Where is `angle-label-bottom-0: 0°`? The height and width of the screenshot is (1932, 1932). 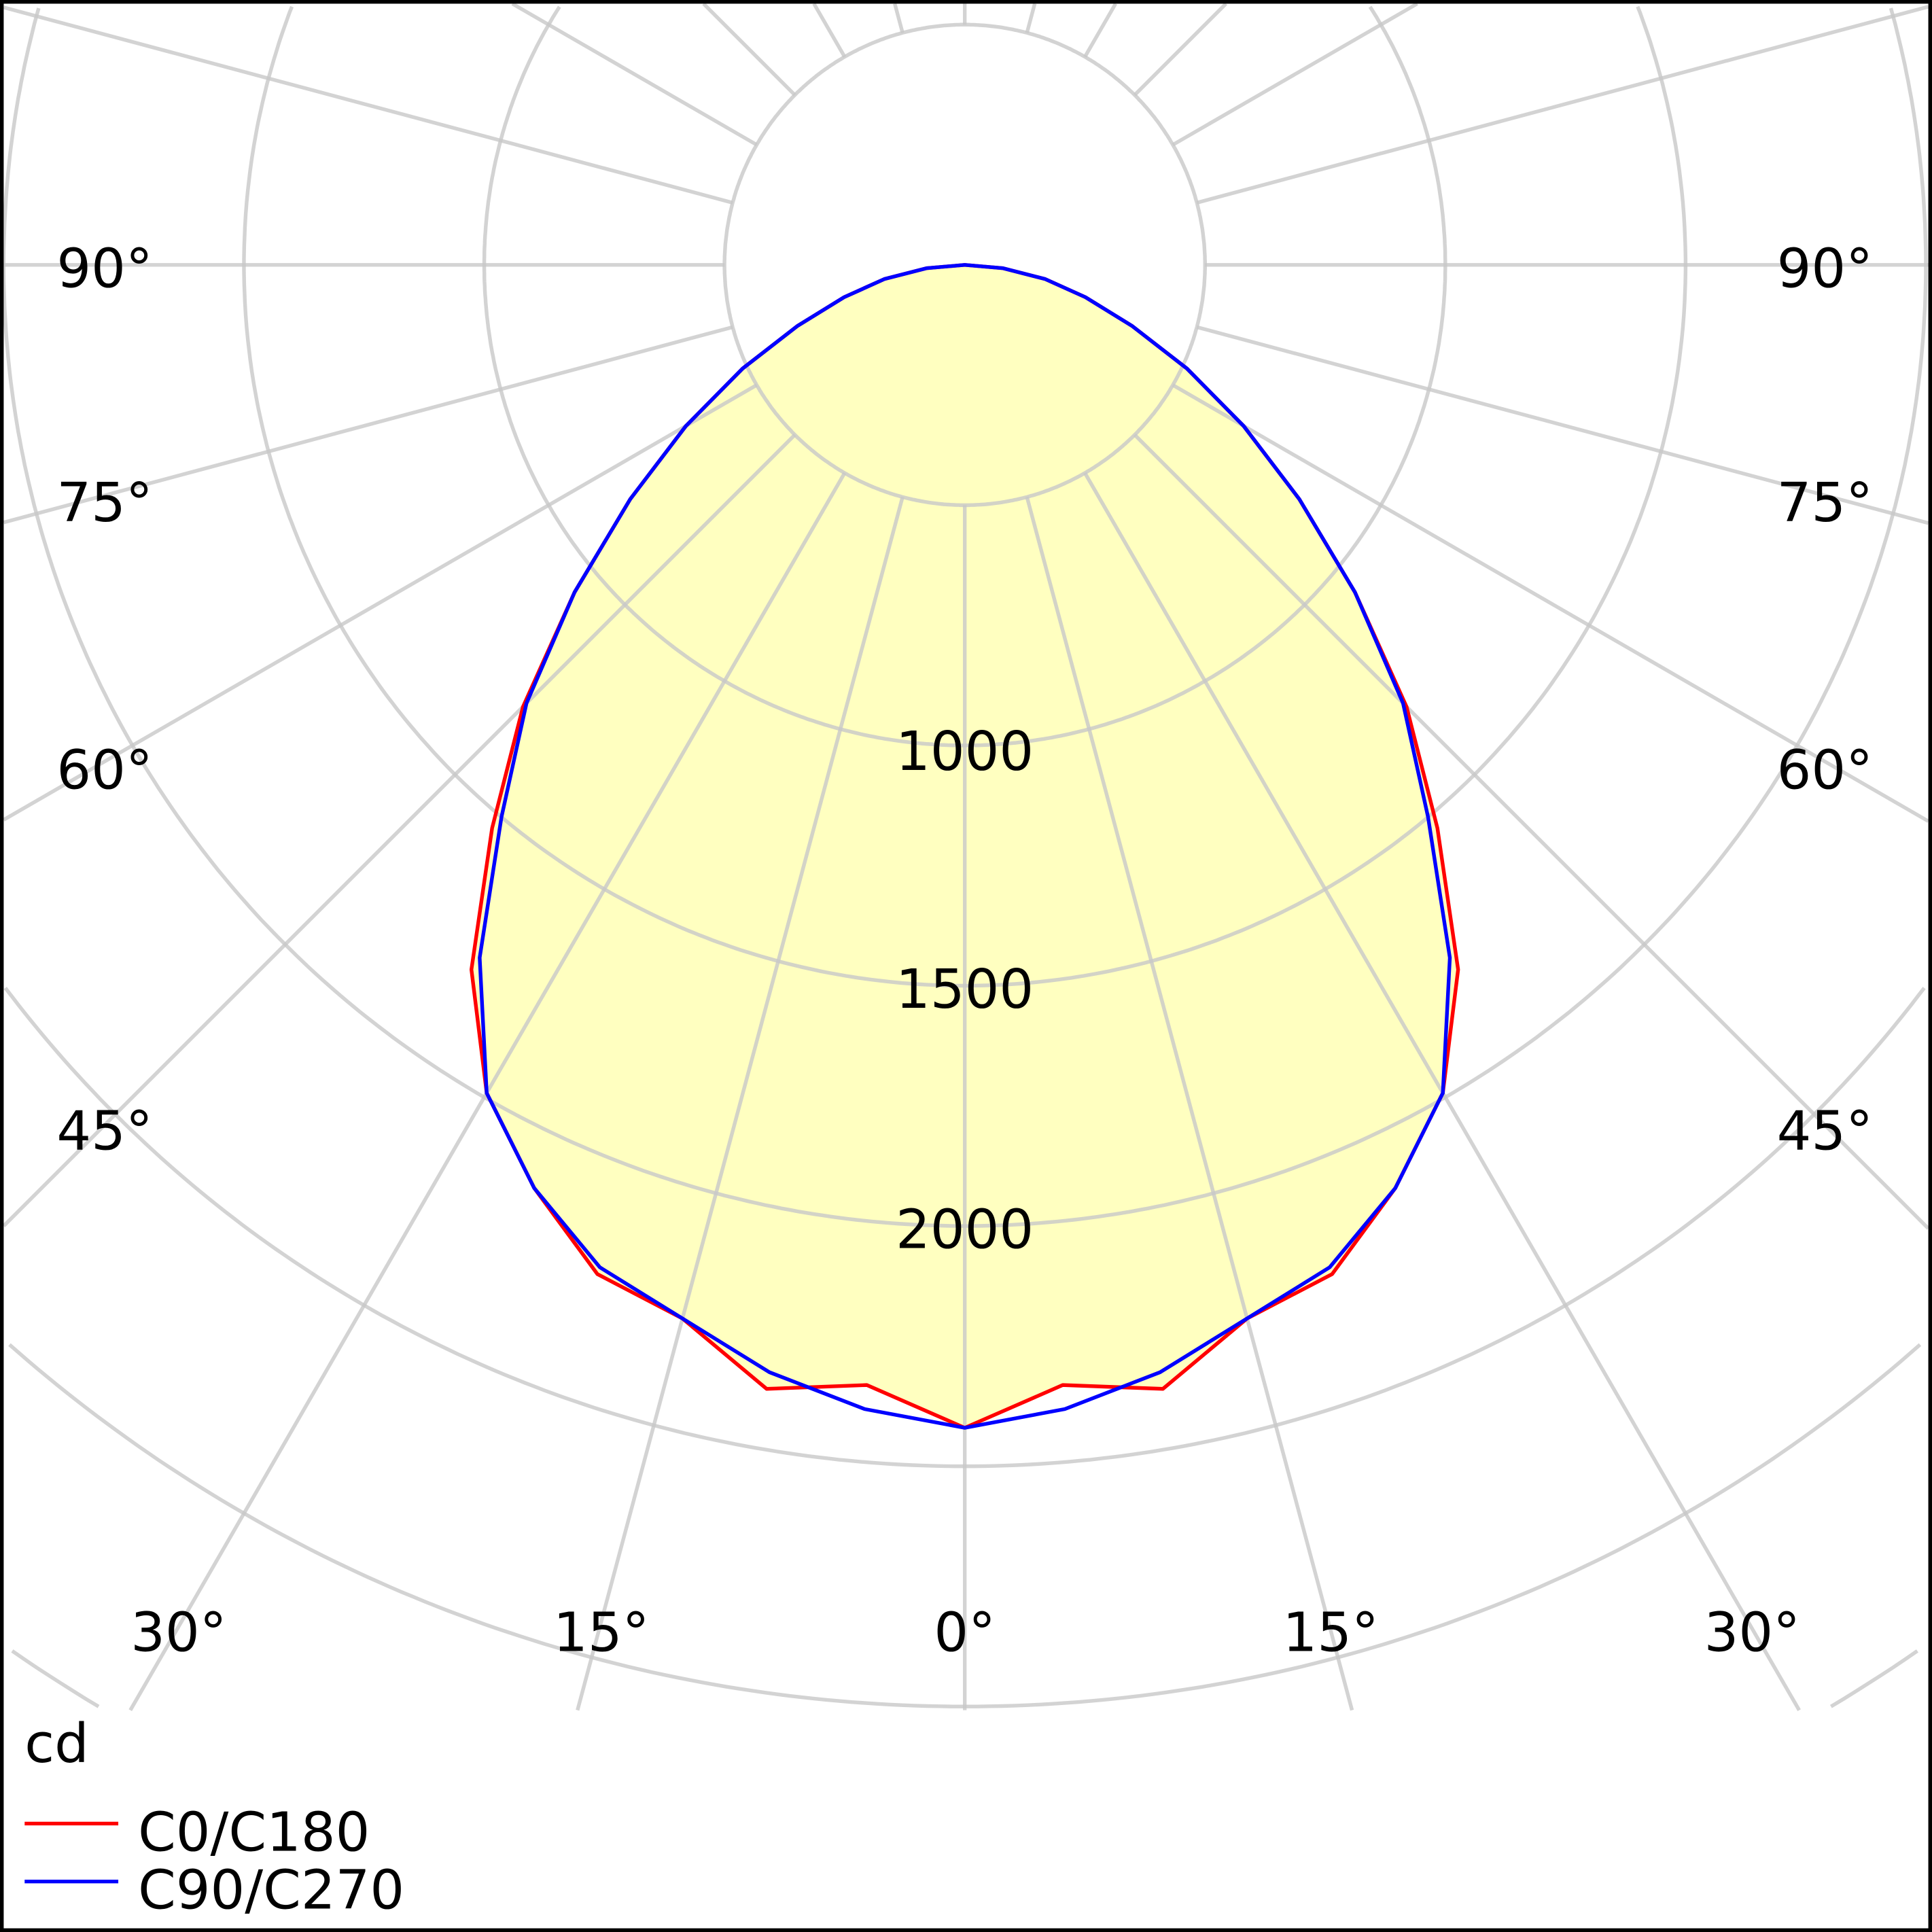
angle-label-bottom-0: 0° is located at coordinates (965, 1632).